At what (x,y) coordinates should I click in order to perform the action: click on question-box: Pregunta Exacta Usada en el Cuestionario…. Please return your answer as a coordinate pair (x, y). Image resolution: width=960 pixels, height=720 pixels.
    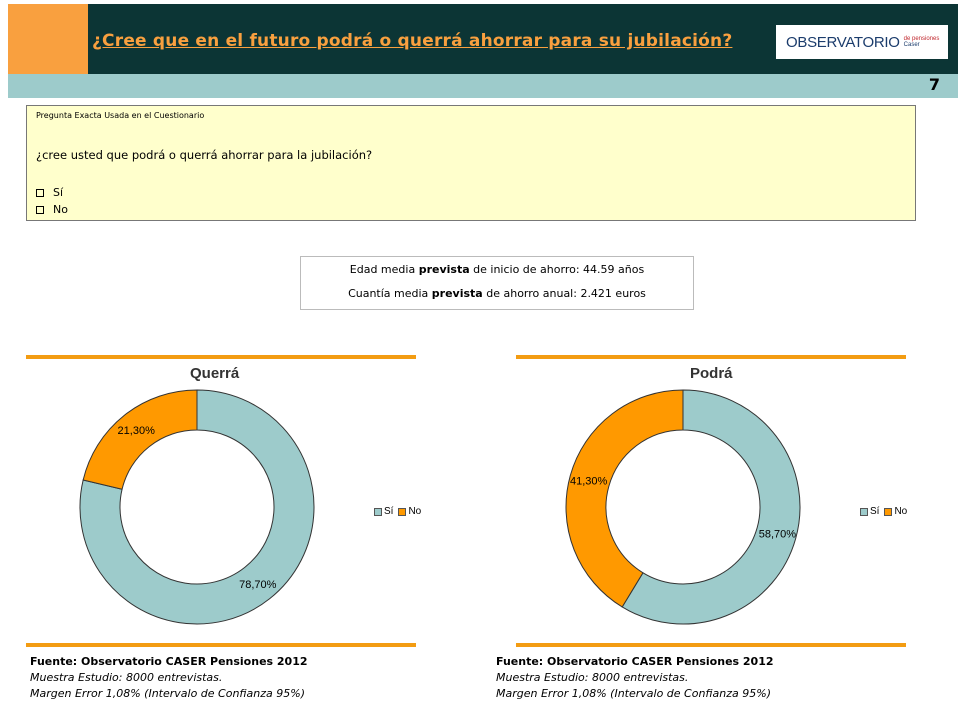
    Looking at the image, I should click on (471, 163).